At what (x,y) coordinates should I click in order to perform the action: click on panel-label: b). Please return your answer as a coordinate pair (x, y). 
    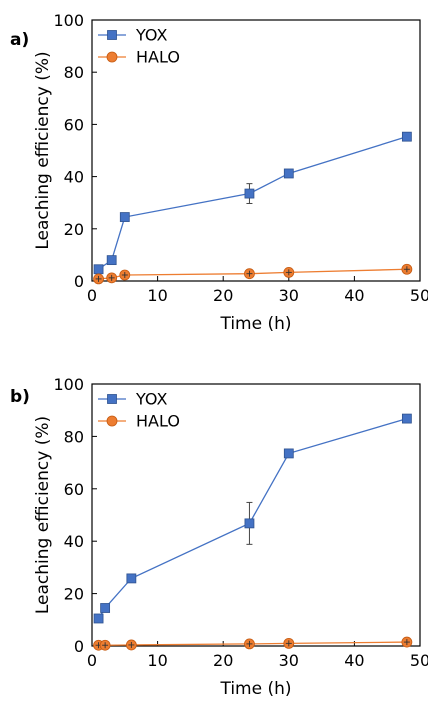
    Looking at the image, I should click on (20, 397).